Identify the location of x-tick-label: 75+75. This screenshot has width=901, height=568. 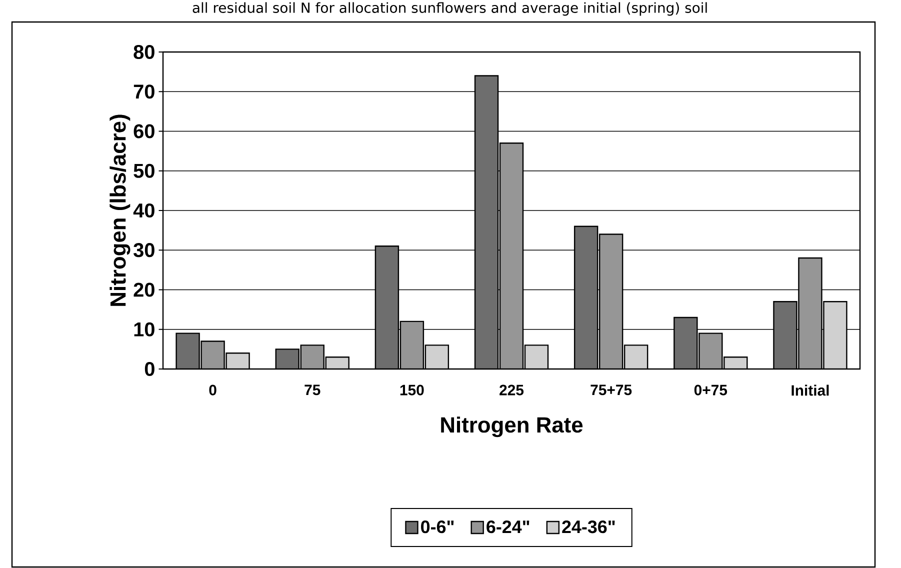
(611, 390).